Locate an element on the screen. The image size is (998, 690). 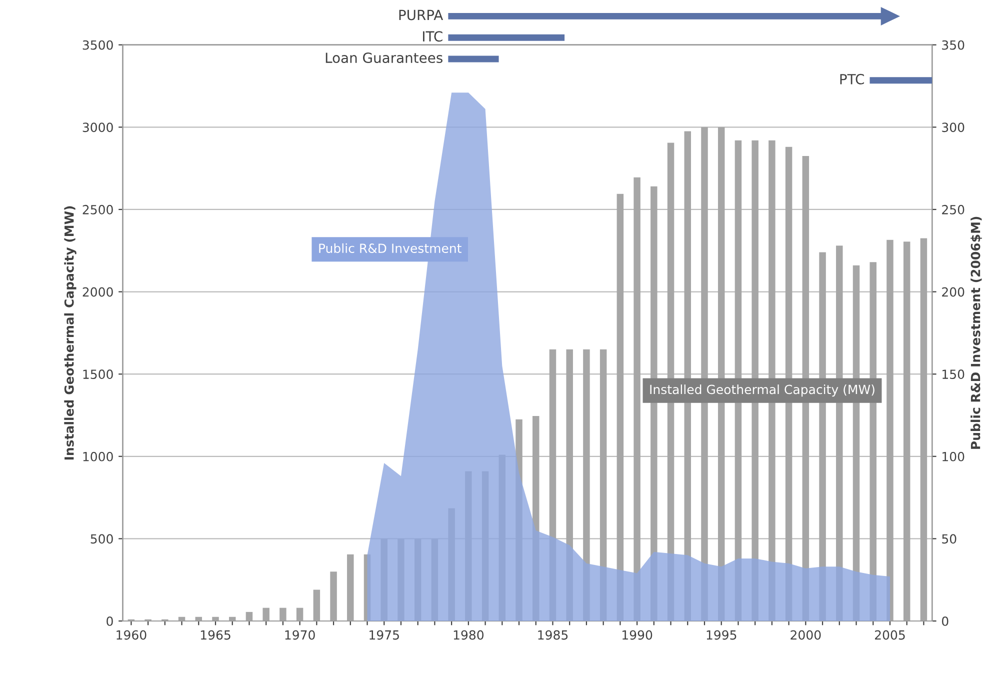
y-axis-title: Installed Geothermal Capacity (MW) is located at coordinates (70, 333).